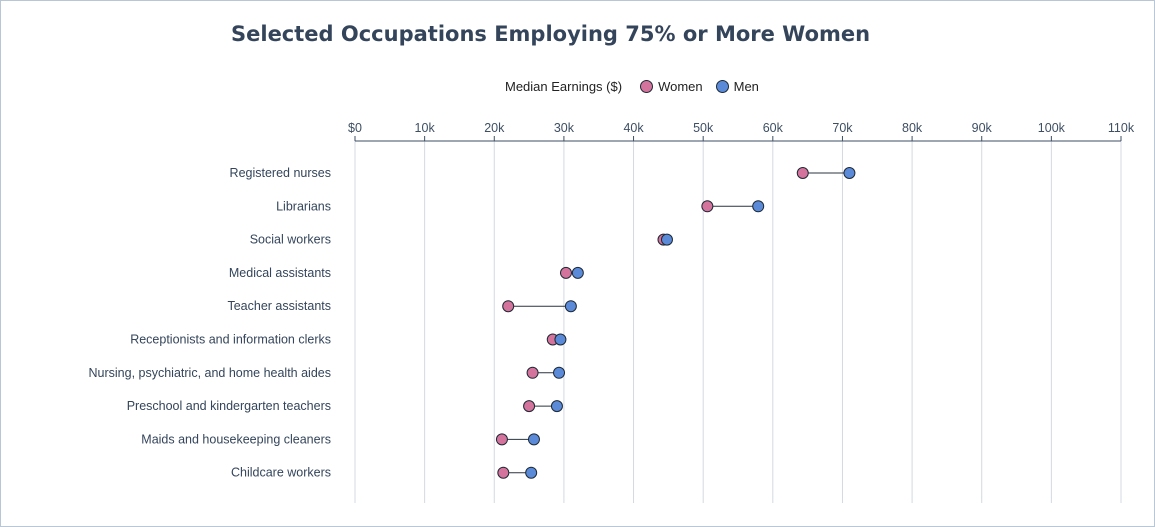 This screenshot has height=527, width=1155. What do you see at coordinates (1121, 128) in the screenshot?
I see `x-tick-label-11: 110k` at bounding box center [1121, 128].